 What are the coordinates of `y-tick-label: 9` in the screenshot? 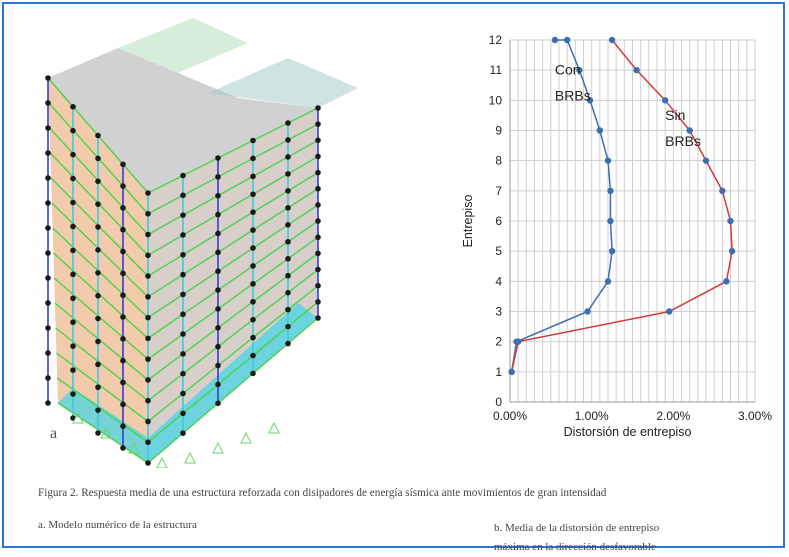 It's located at (498, 131).